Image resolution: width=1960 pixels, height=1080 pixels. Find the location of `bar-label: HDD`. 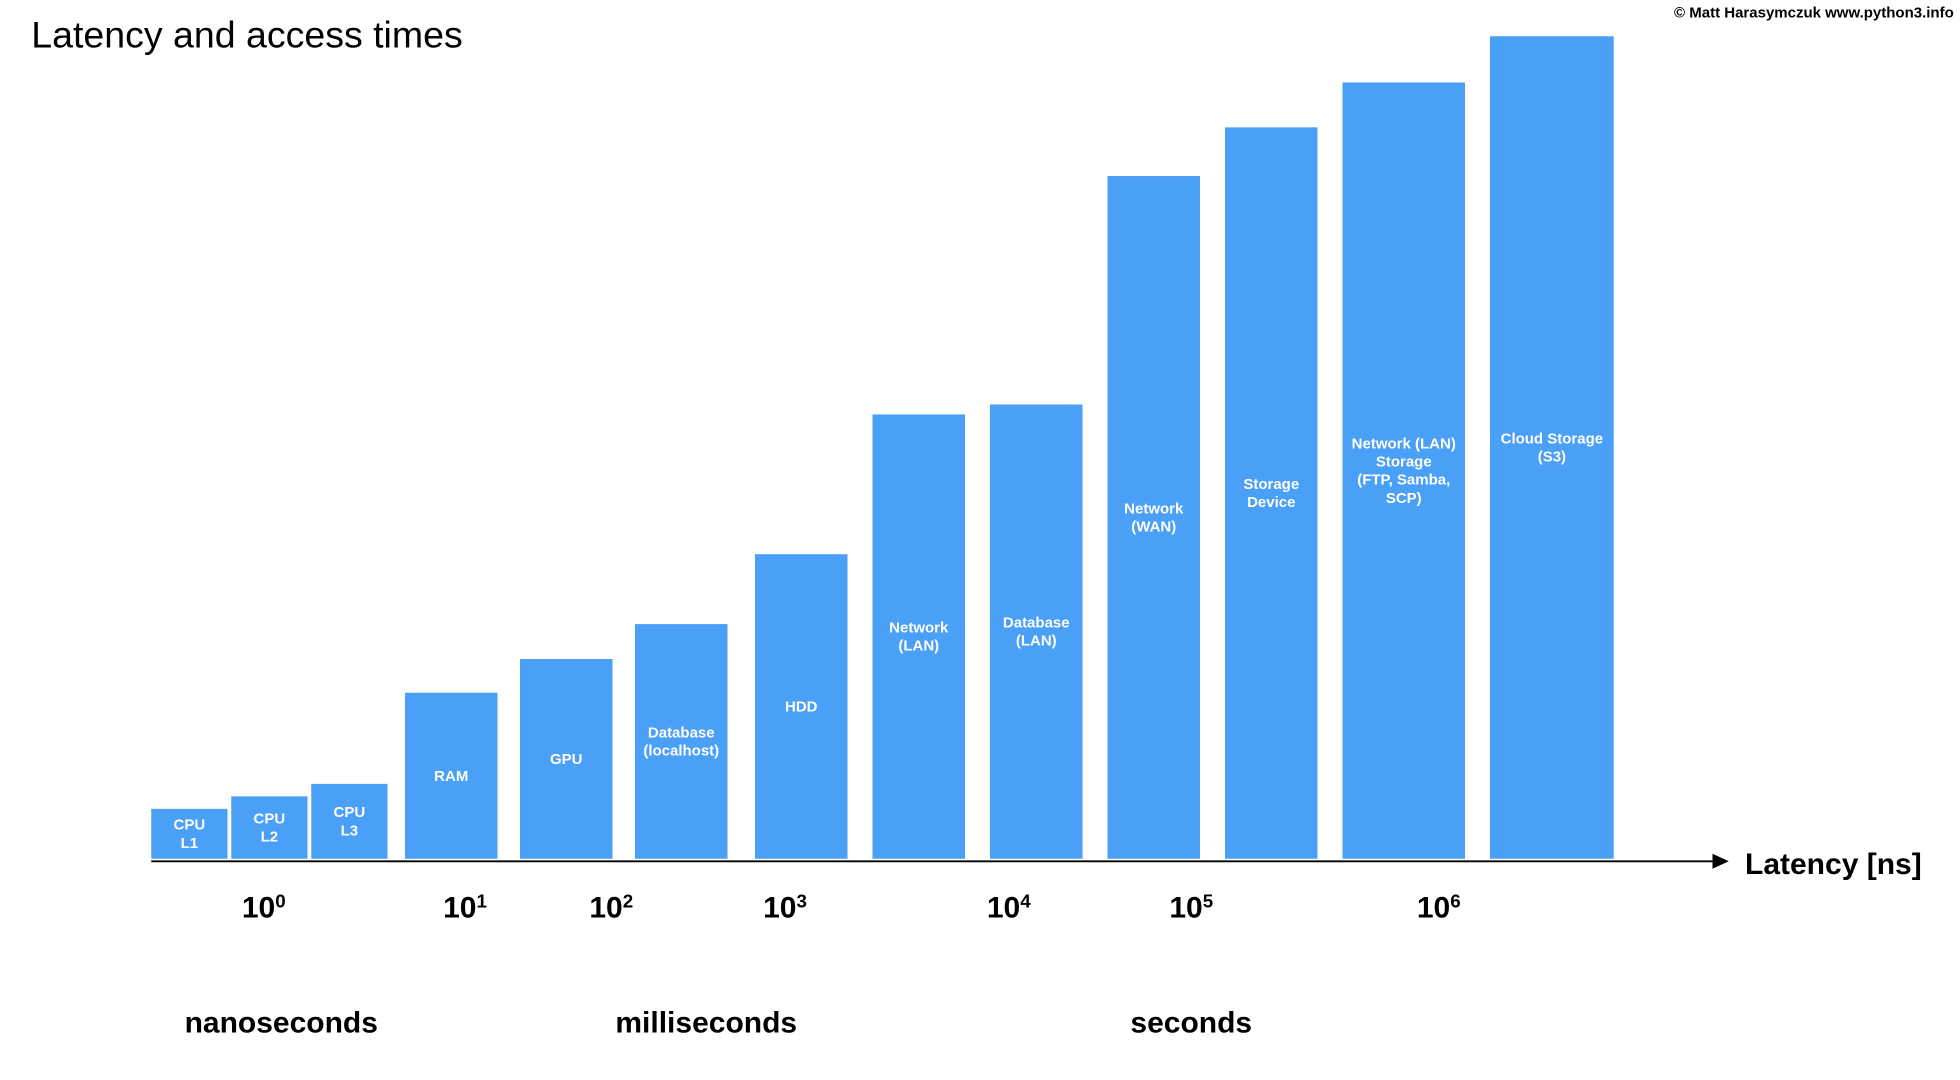

bar-label: HDD is located at coordinates (801, 706).